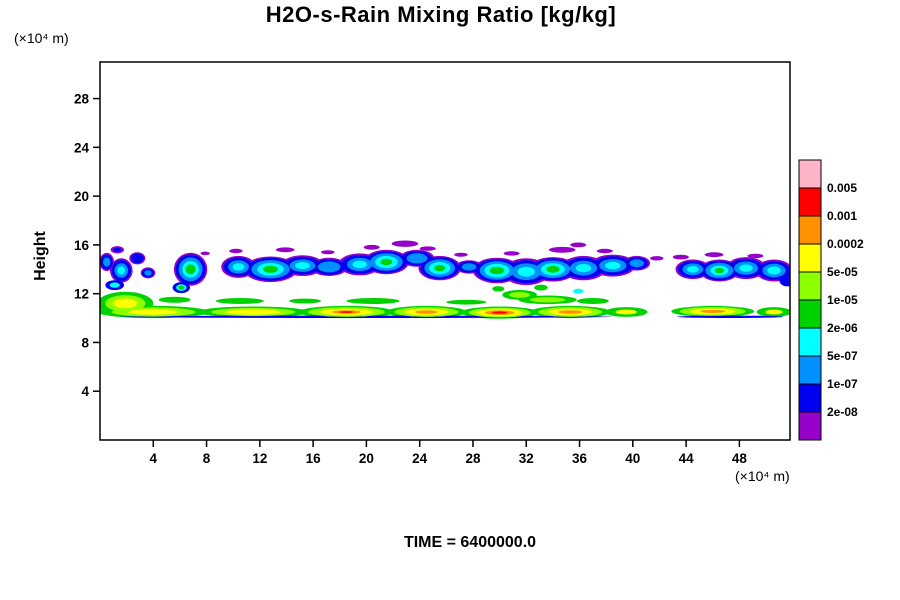  What do you see at coordinates (346, 312) in the screenshot?
I see `contour-region-red` at bounding box center [346, 312].